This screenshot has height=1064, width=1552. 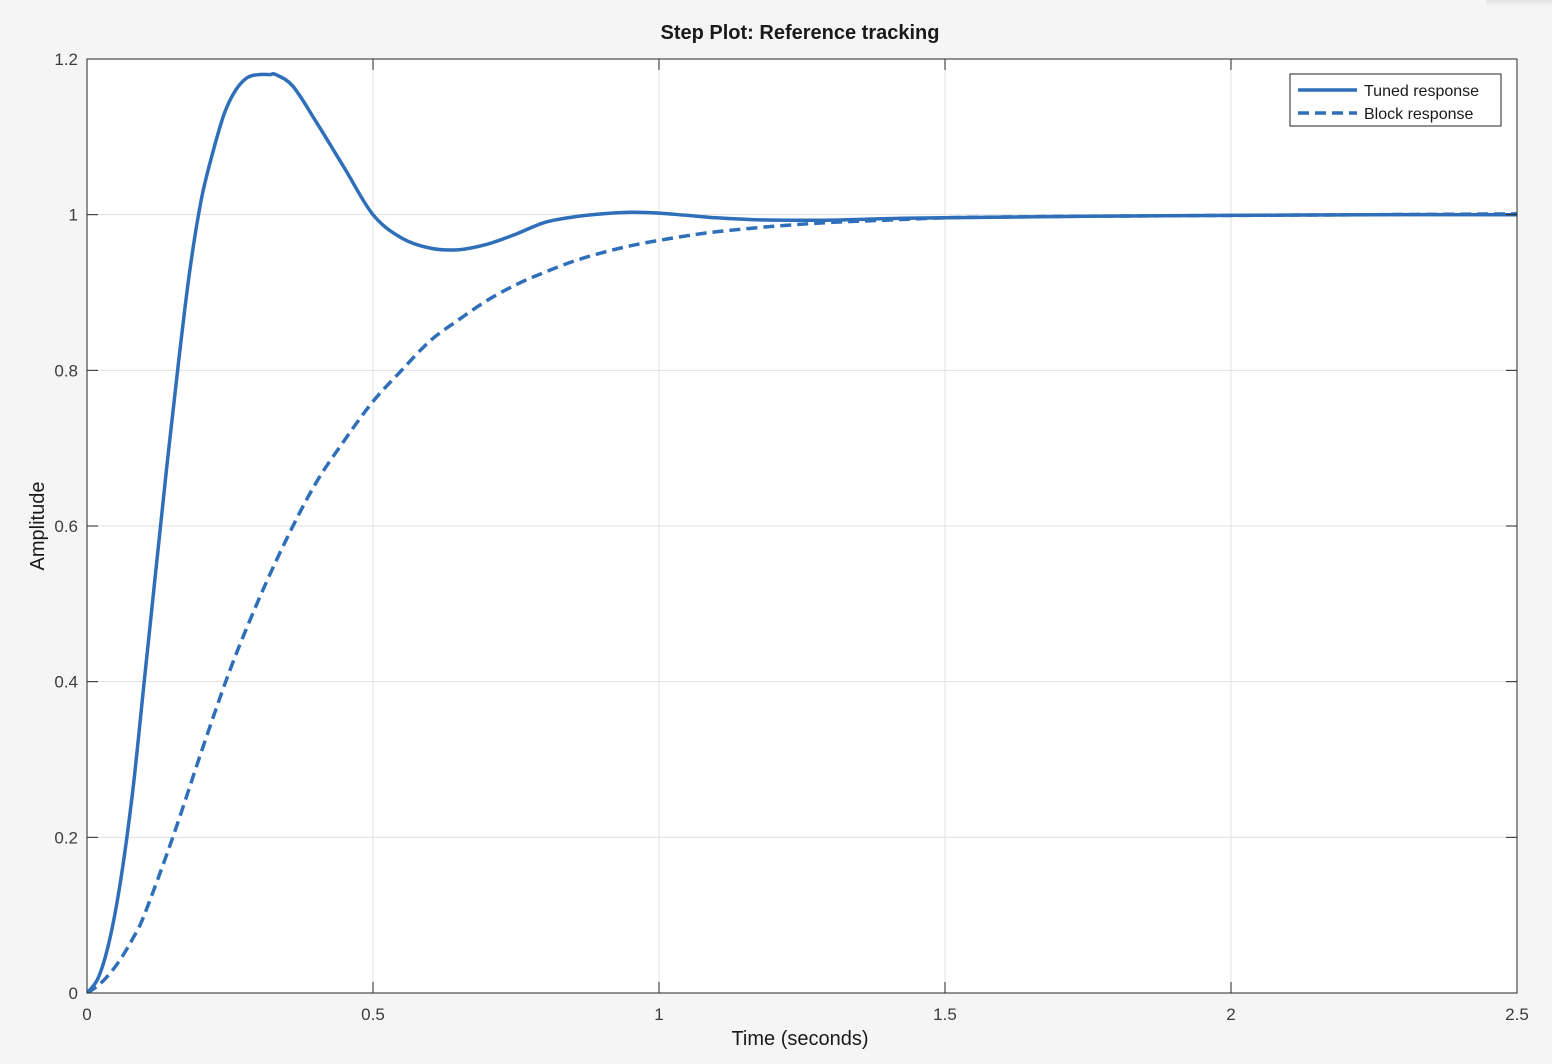 I want to click on legend-box, so click(x=1395, y=100).